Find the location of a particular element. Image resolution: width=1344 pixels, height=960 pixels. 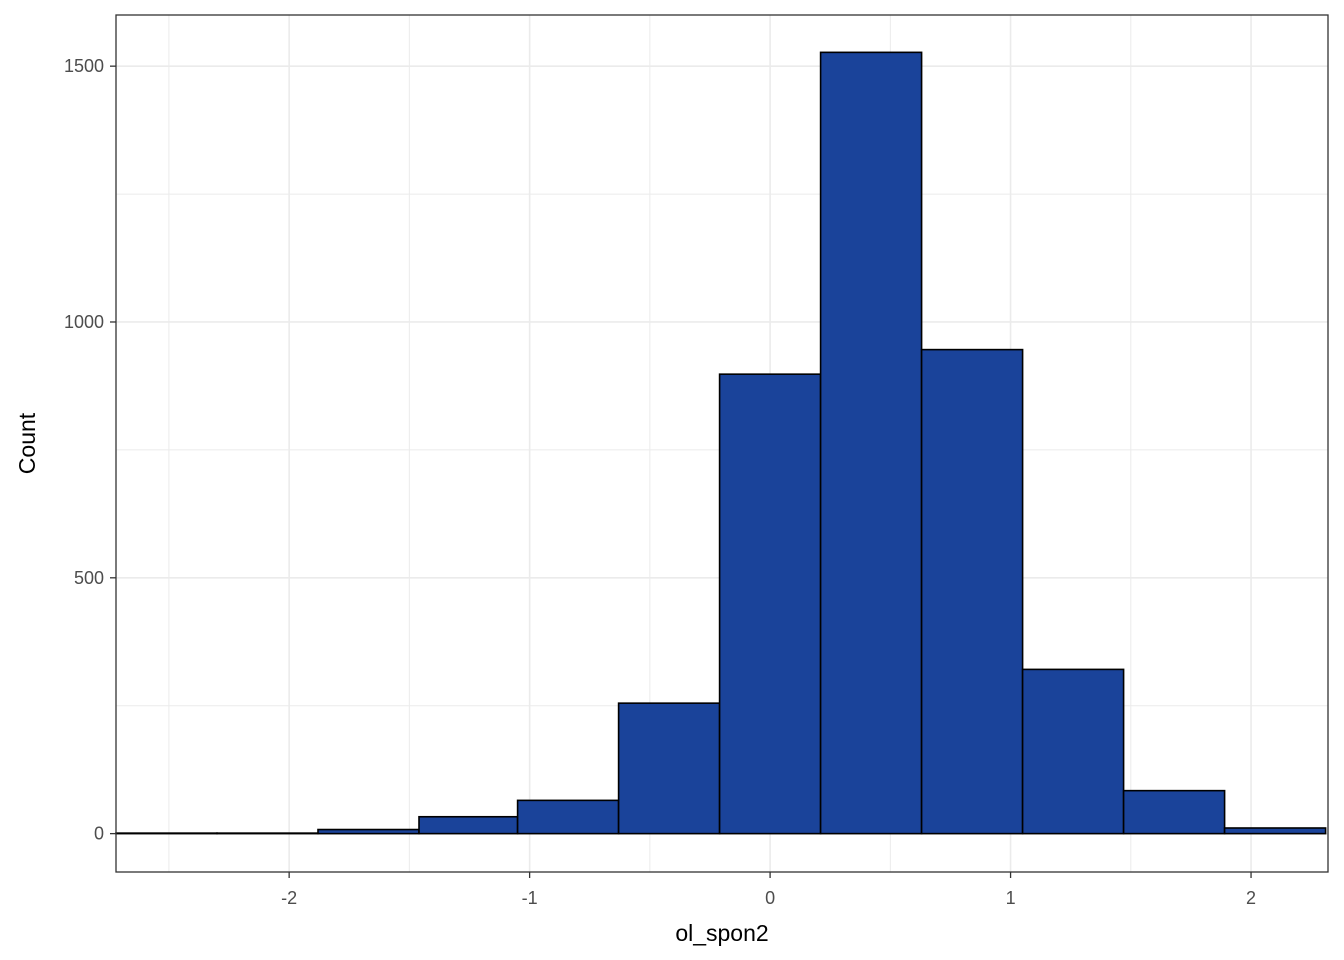

x-axis-title: ol_spon2 is located at coordinates (721, 933).